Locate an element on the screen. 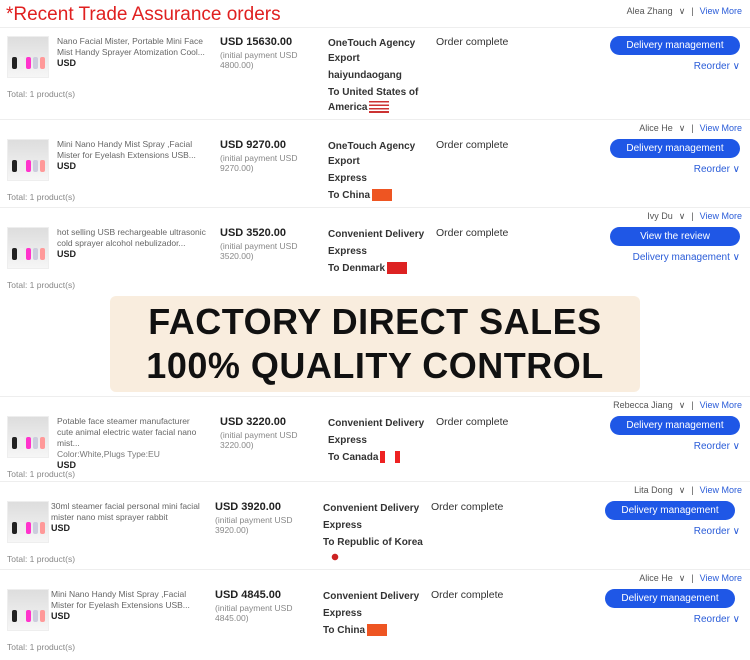 This screenshot has width=750, height=660. initial-payment: (initial payment USD 9270.00) is located at coordinates (259, 163).